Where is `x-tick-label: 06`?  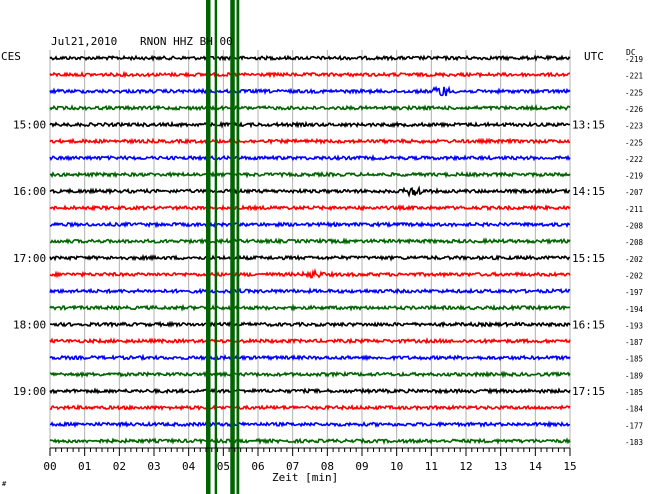
x-tick-label: 06 is located at coordinates (257, 466).